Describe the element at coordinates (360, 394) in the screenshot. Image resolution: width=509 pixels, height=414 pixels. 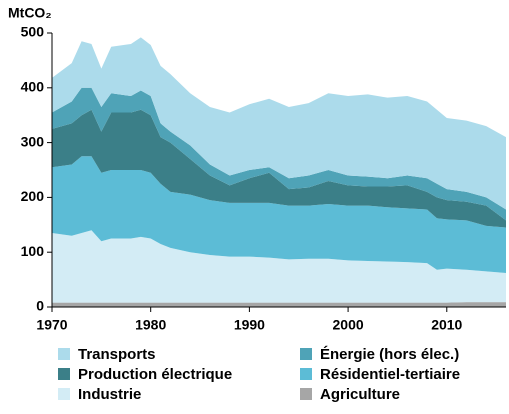
I see `legend-label: Agriculture` at that location.